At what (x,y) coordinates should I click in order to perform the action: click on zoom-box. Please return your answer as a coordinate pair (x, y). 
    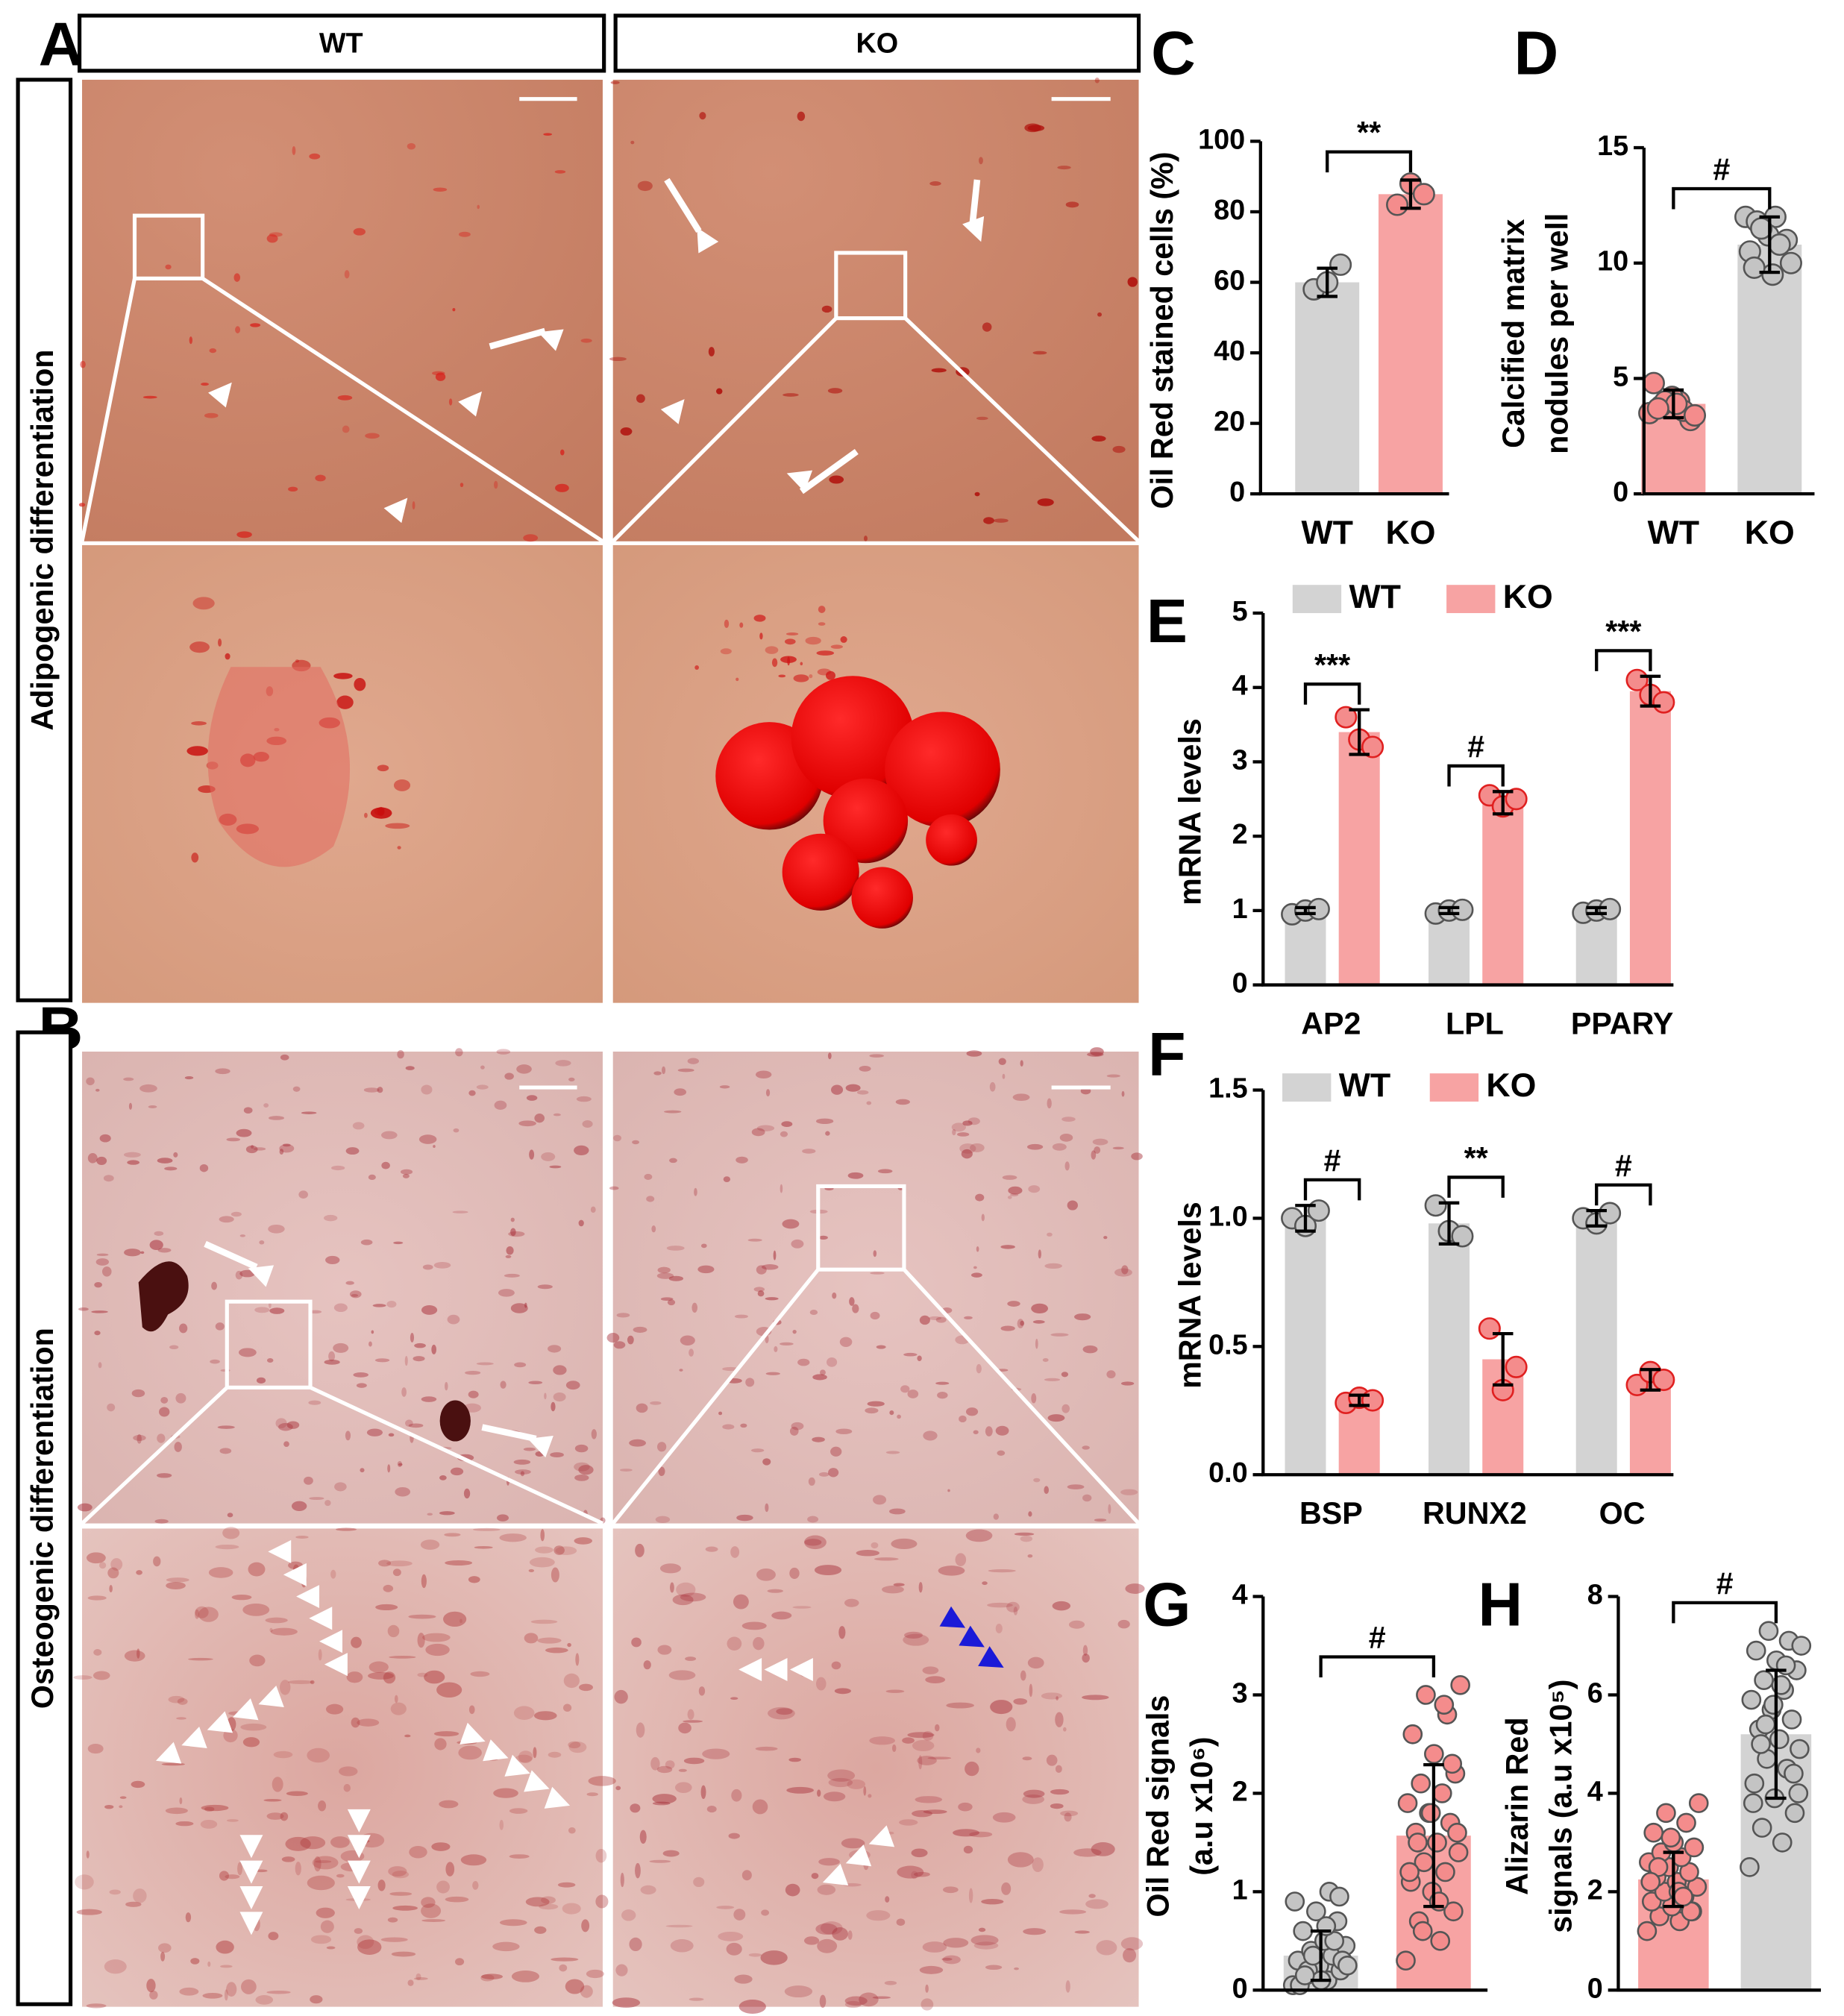
    Looking at the image, I should click on (168, 246).